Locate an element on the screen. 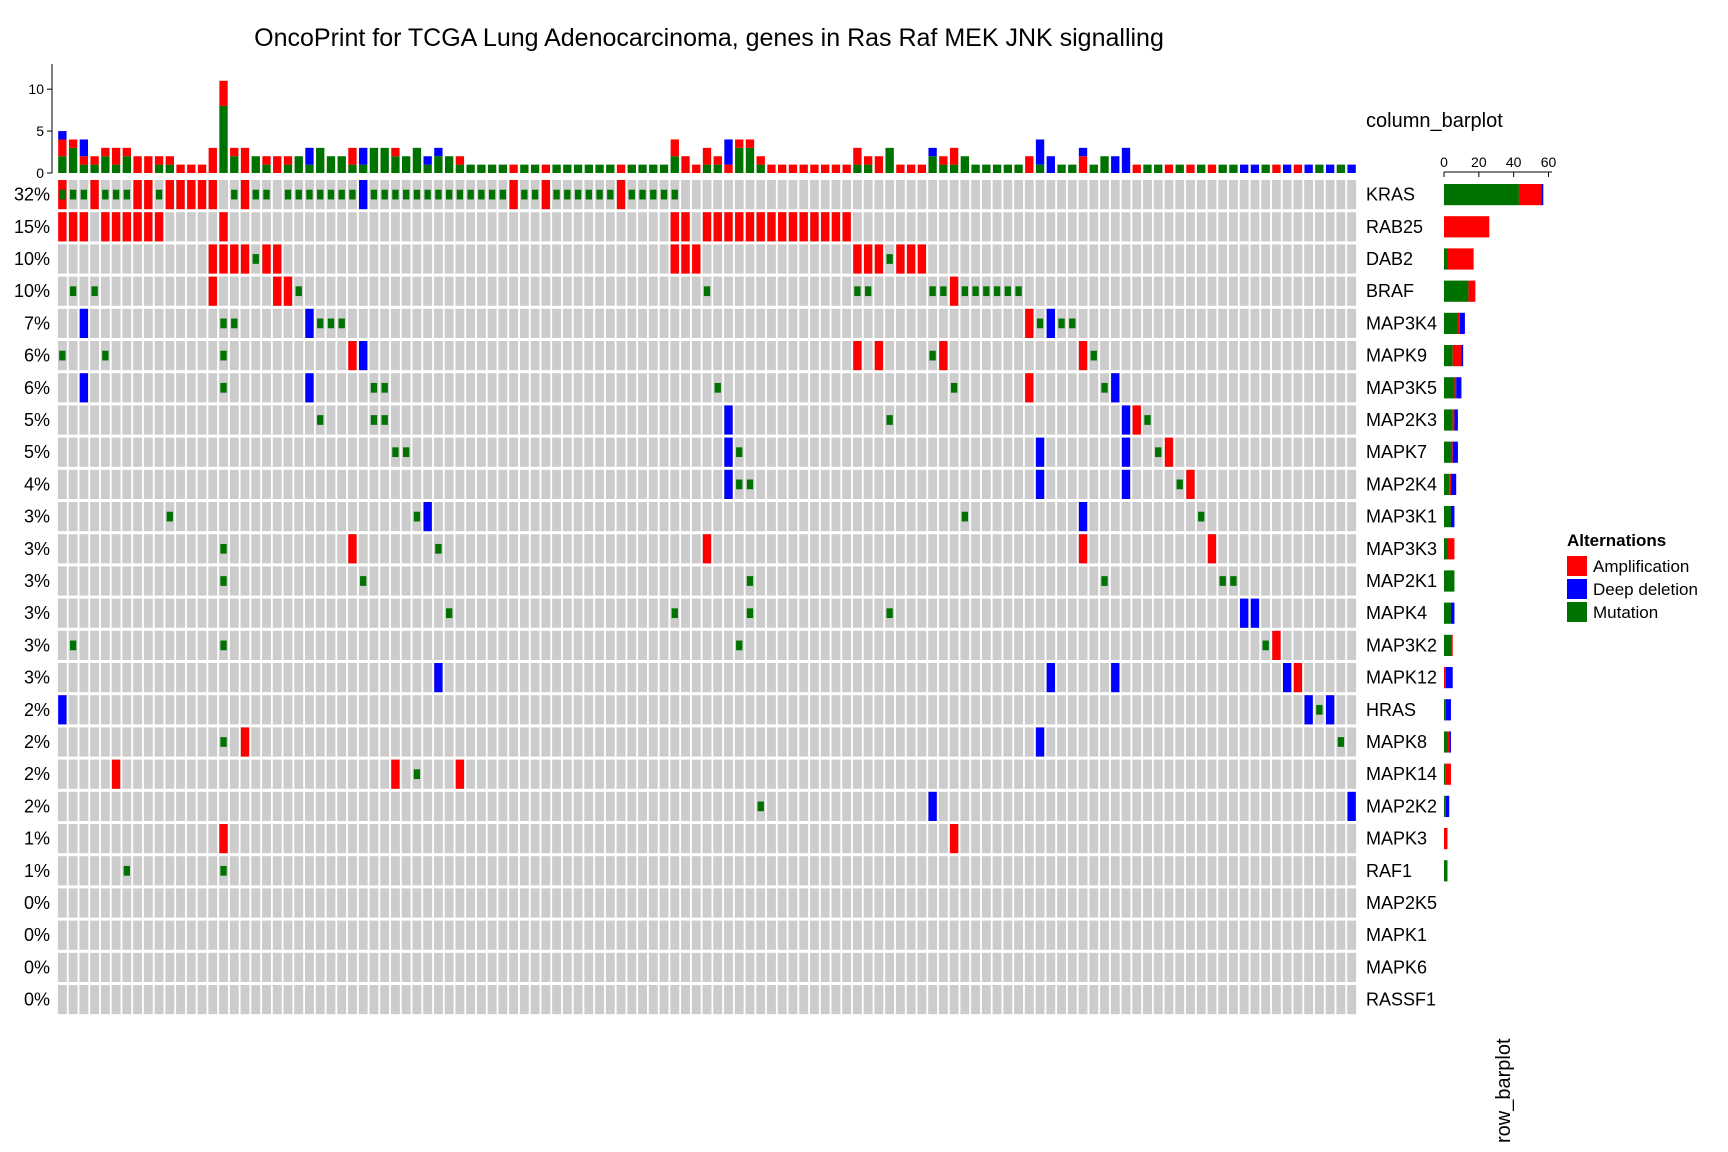 This screenshot has height=1152, width=1728. gene-label-map2k2: MAP2K2 is located at coordinates (1401, 806).